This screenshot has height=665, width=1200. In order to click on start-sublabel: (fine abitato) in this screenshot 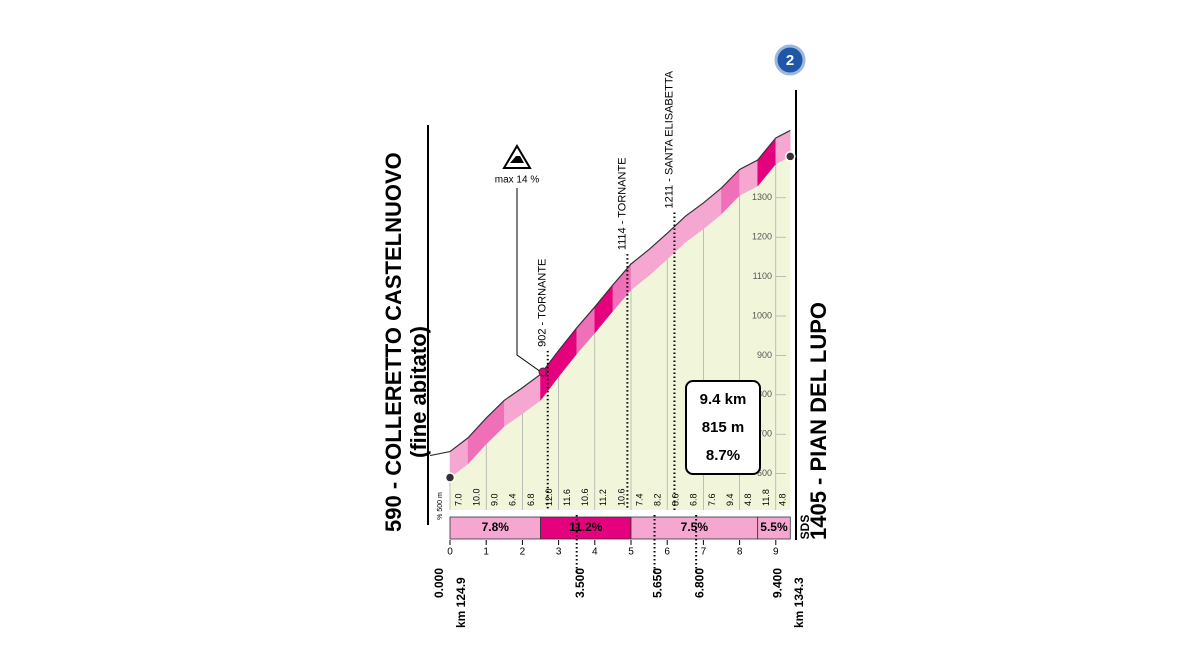, I will do `click(418, 392)`.